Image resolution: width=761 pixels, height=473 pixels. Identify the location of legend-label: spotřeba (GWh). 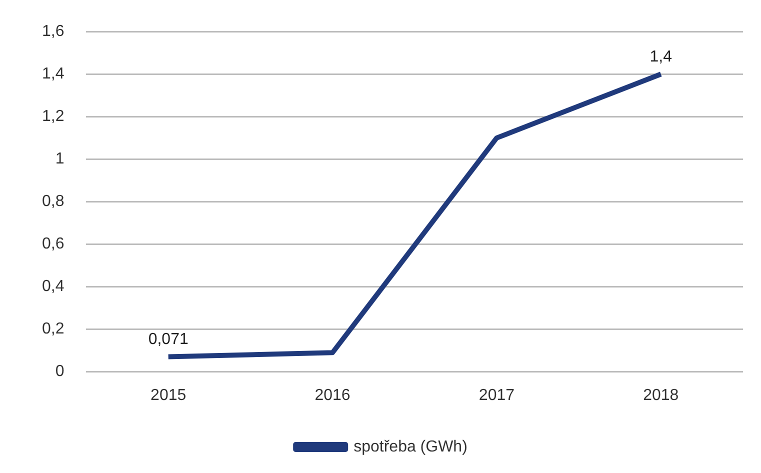
(411, 447).